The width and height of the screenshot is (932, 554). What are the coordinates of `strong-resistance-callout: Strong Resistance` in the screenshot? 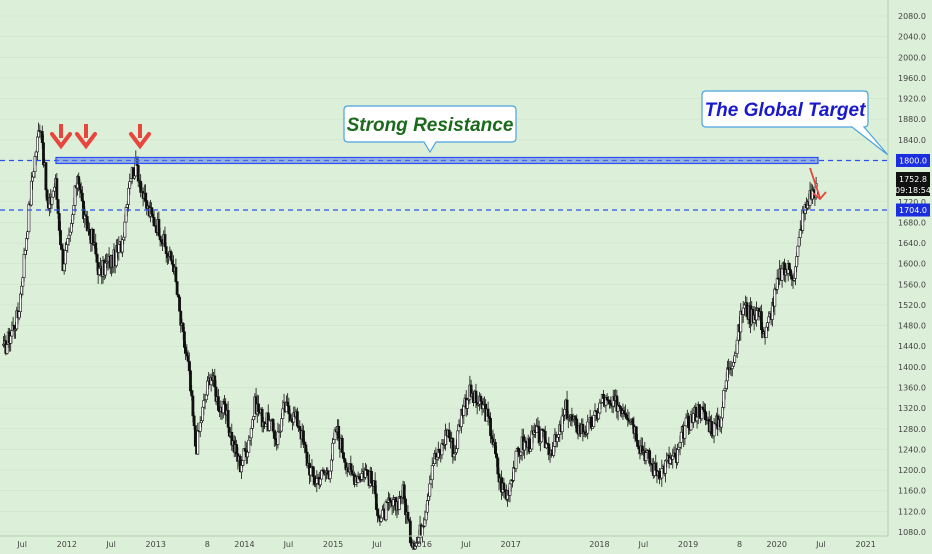 It's located at (430, 129).